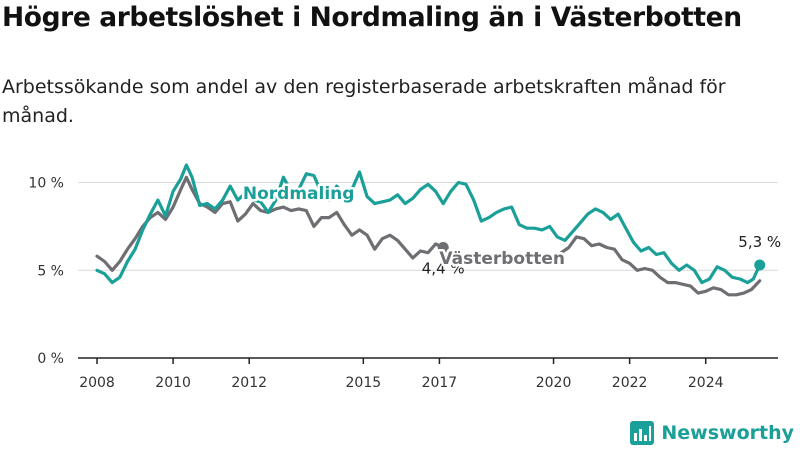 This screenshot has width=800, height=450. Describe the element at coordinates (50, 271) in the screenshot. I see `y-tick-label: 5 %` at that location.